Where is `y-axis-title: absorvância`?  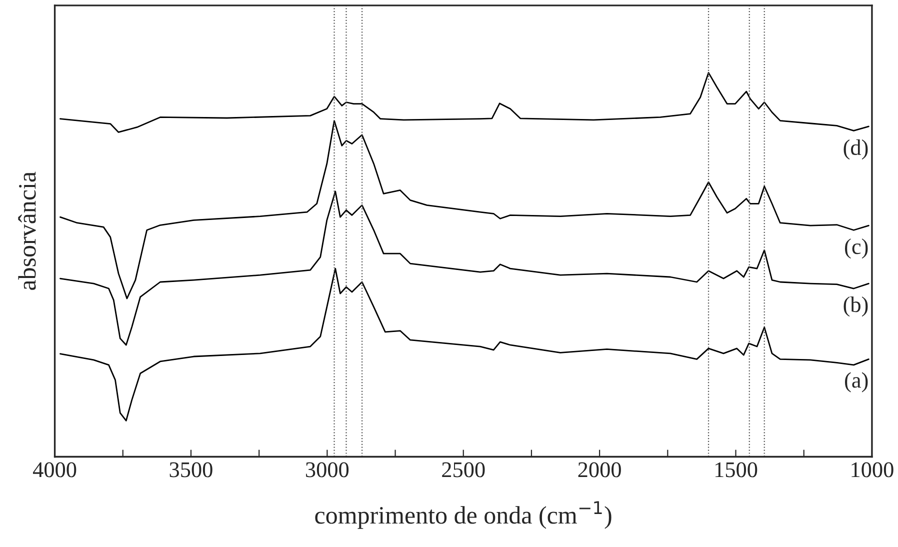
y-axis-title: absorvância is located at coordinates (27, 231).